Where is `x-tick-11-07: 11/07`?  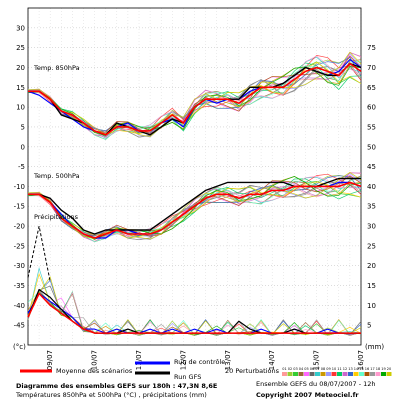 x-tick-11-07: 11/07 is located at coordinates (139, 360).